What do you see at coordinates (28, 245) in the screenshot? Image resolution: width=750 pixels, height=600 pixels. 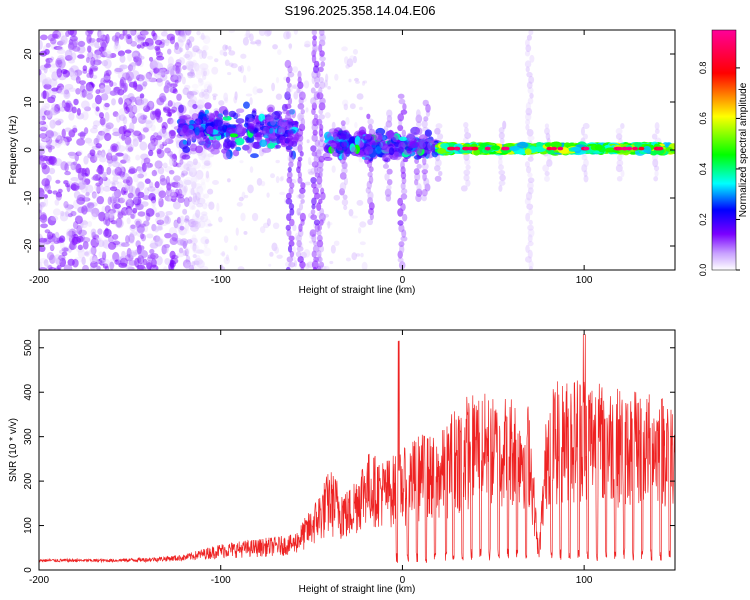 I see `y-tick-label: -20` at bounding box center [28, 245].